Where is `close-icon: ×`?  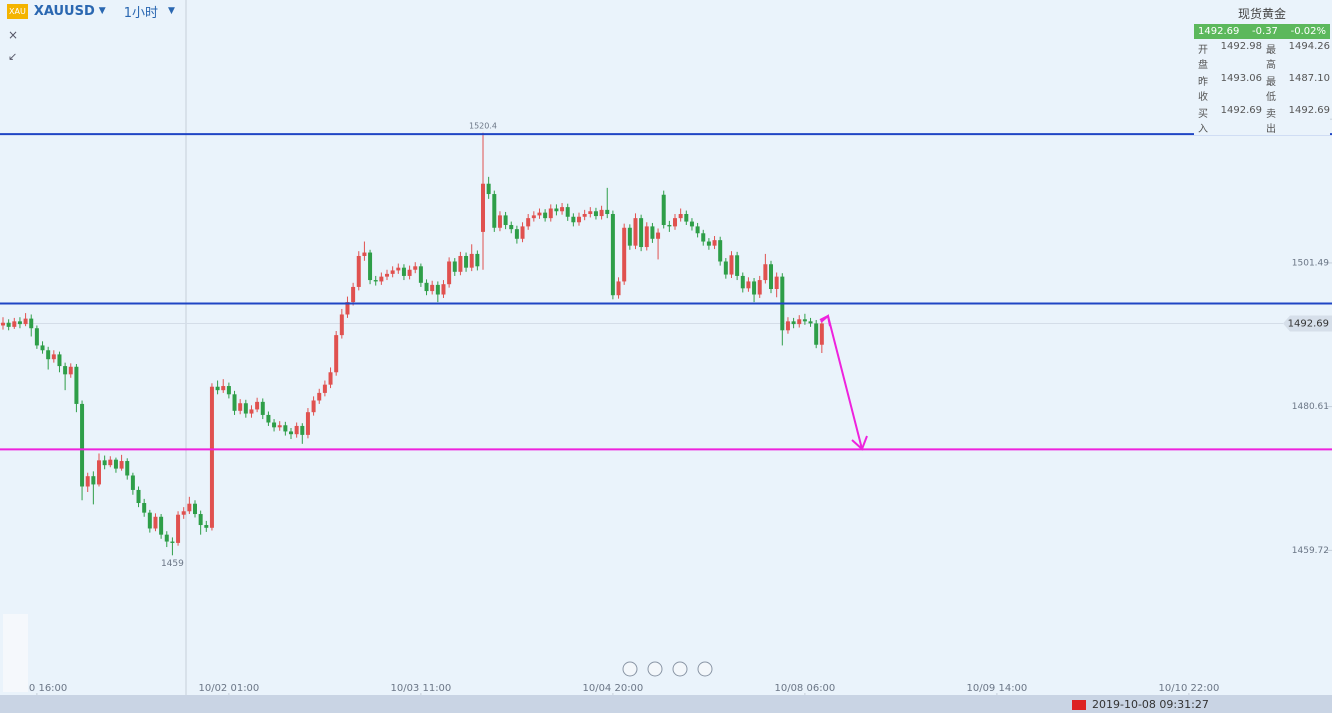
close-icon: × is located at coordinates (13, 35).